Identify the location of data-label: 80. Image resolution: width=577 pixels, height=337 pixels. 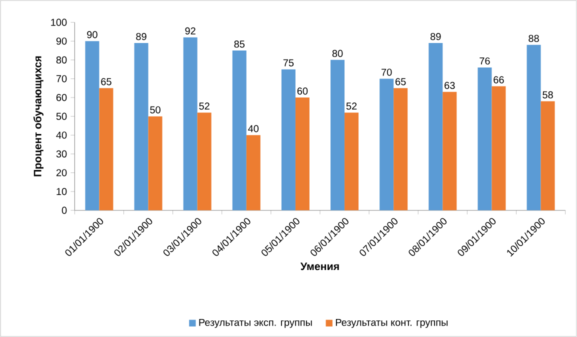
(337, 54).